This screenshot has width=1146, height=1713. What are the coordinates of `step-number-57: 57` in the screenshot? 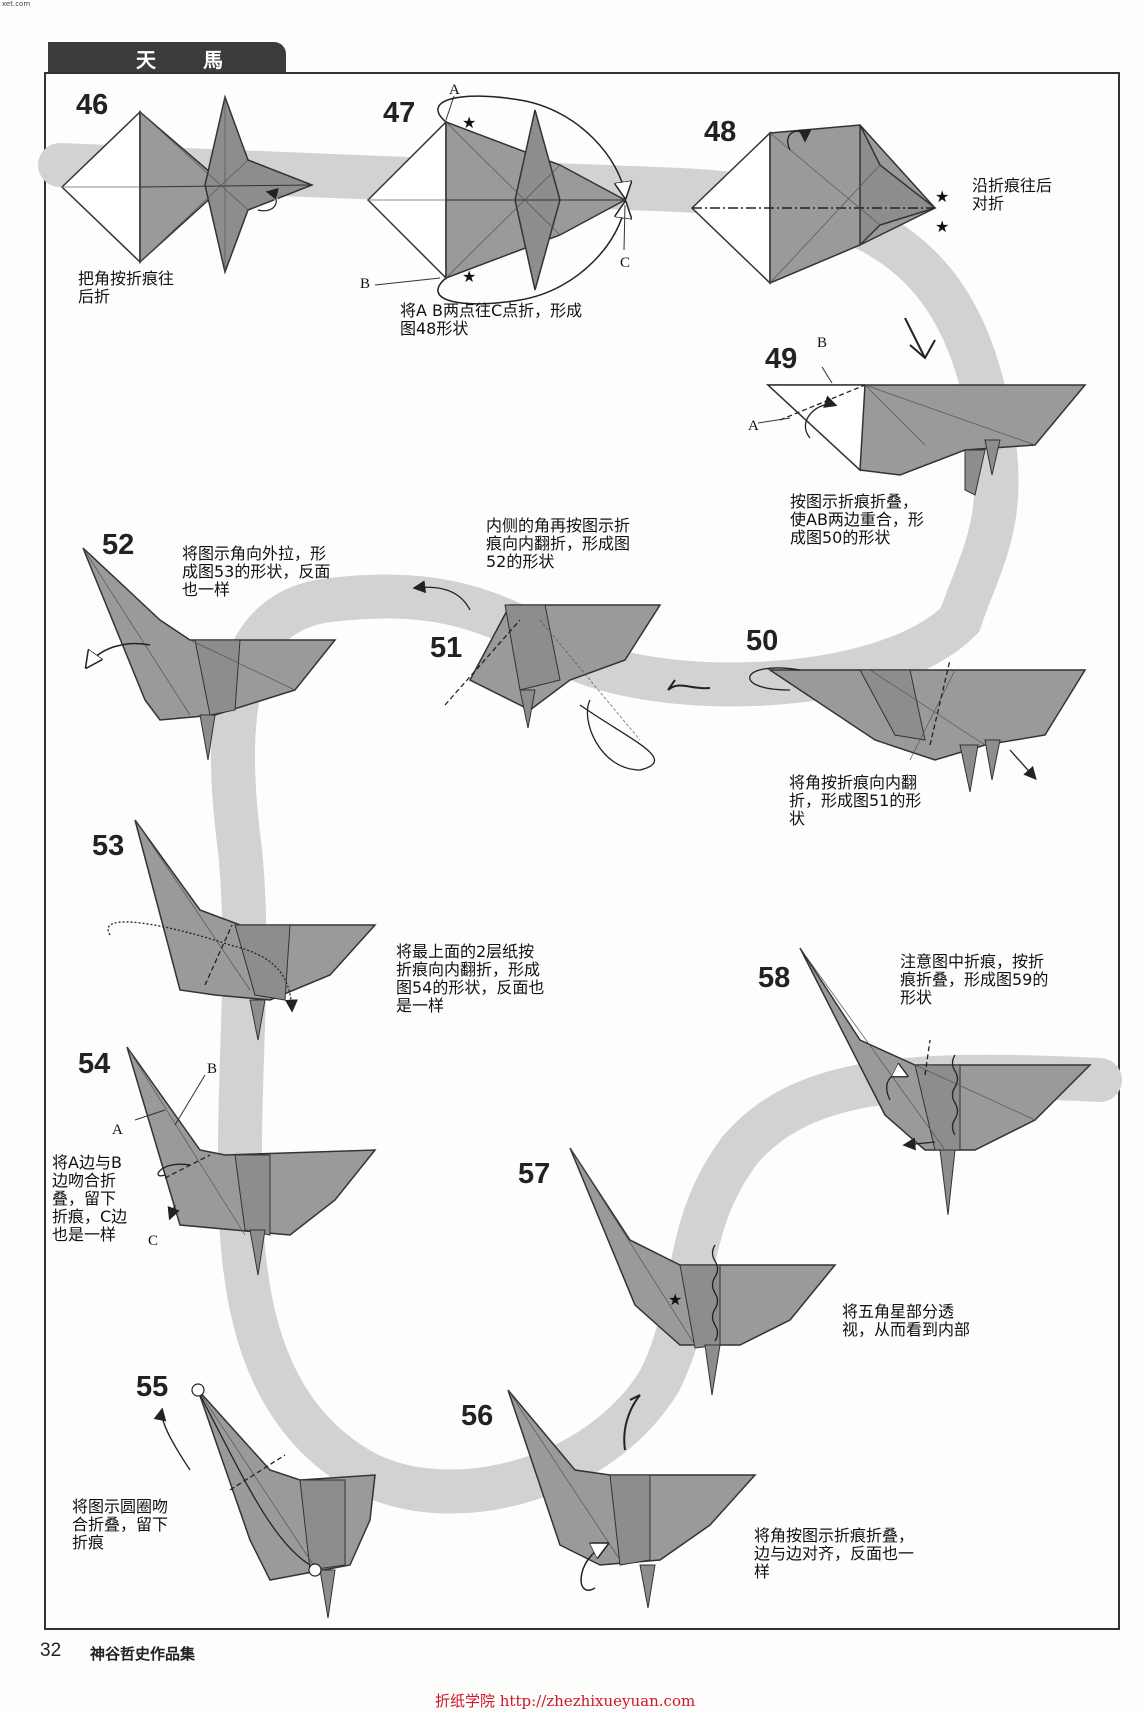 It's located at (534, 1174).